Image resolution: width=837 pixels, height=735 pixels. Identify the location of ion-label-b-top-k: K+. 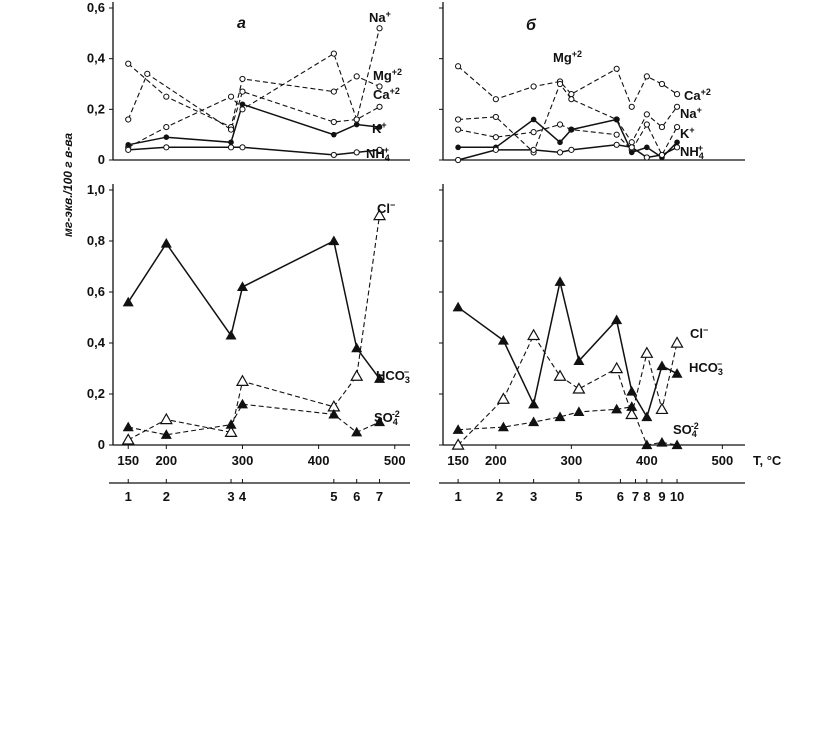
(687, 133).